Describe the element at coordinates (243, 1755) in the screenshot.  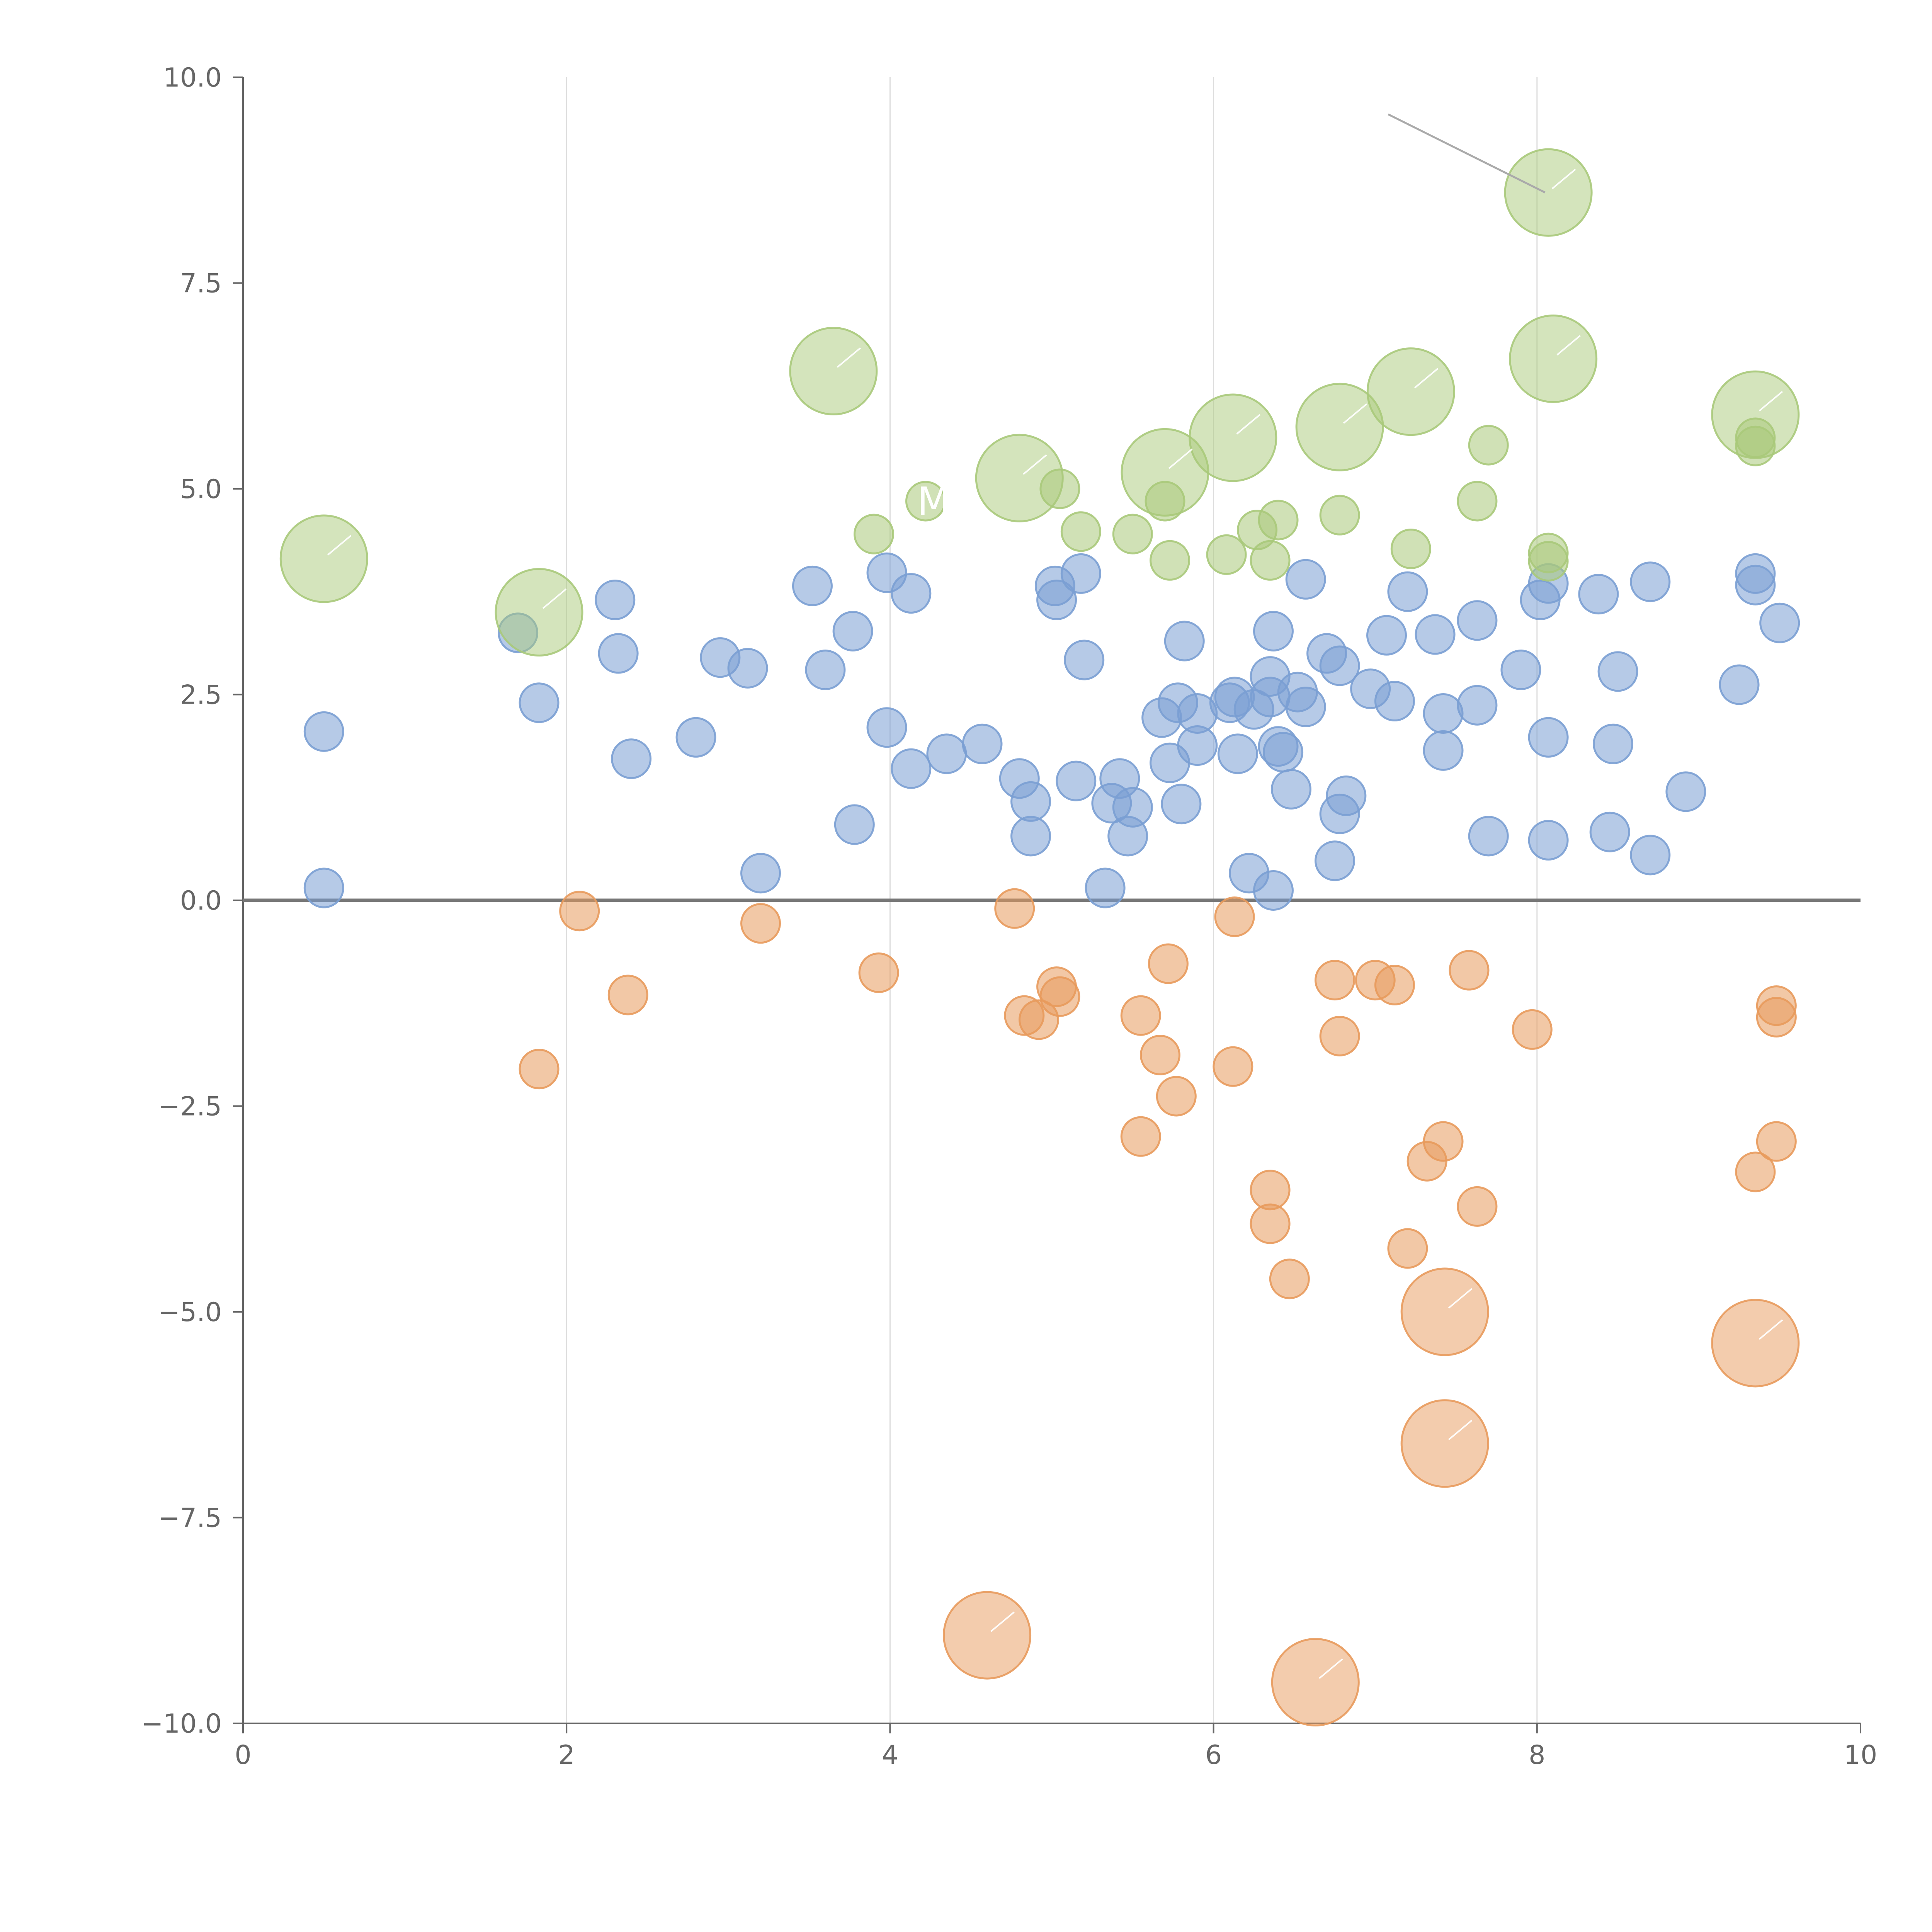
I see `x-tick-label: 0` at that location.